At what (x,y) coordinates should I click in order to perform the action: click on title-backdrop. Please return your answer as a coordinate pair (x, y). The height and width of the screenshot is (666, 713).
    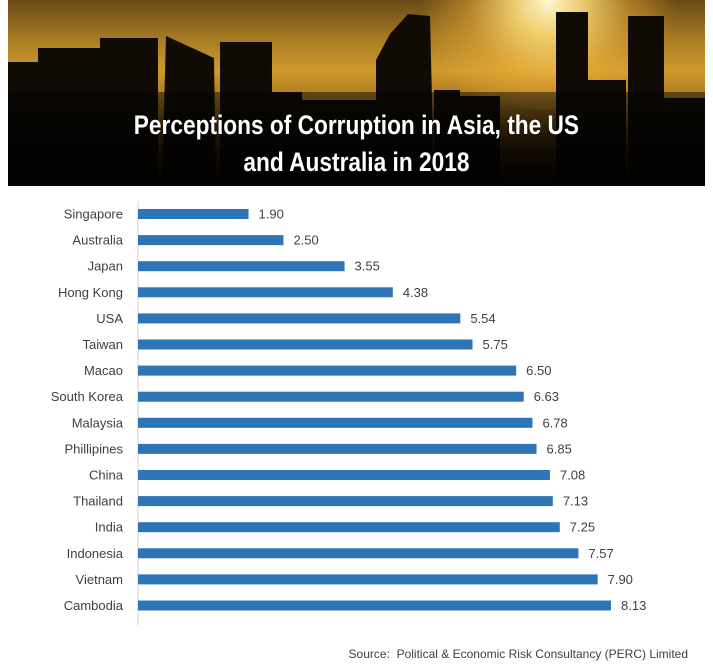
    Looking at the image, I should click on (356, 139).